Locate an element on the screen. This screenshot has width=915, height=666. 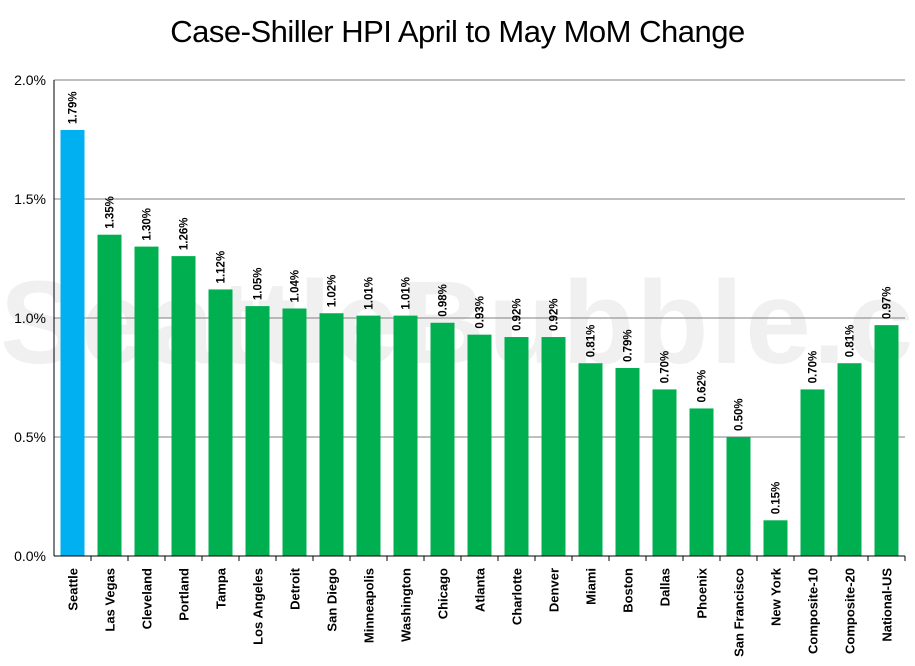
y-tick-label: 0.5% is located at coordinates (30, 437).